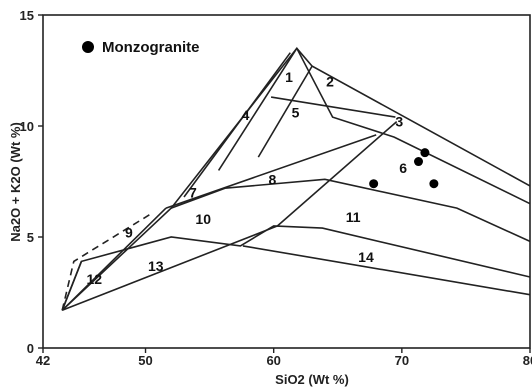 Image resolution: width=532 pixels, height=388 pixels. What do you see at coordinates (15, 182) in the screenshot?
I see `y-axis-title: Na2O + K2O (Wt %)` at bounding box center [15, 182].